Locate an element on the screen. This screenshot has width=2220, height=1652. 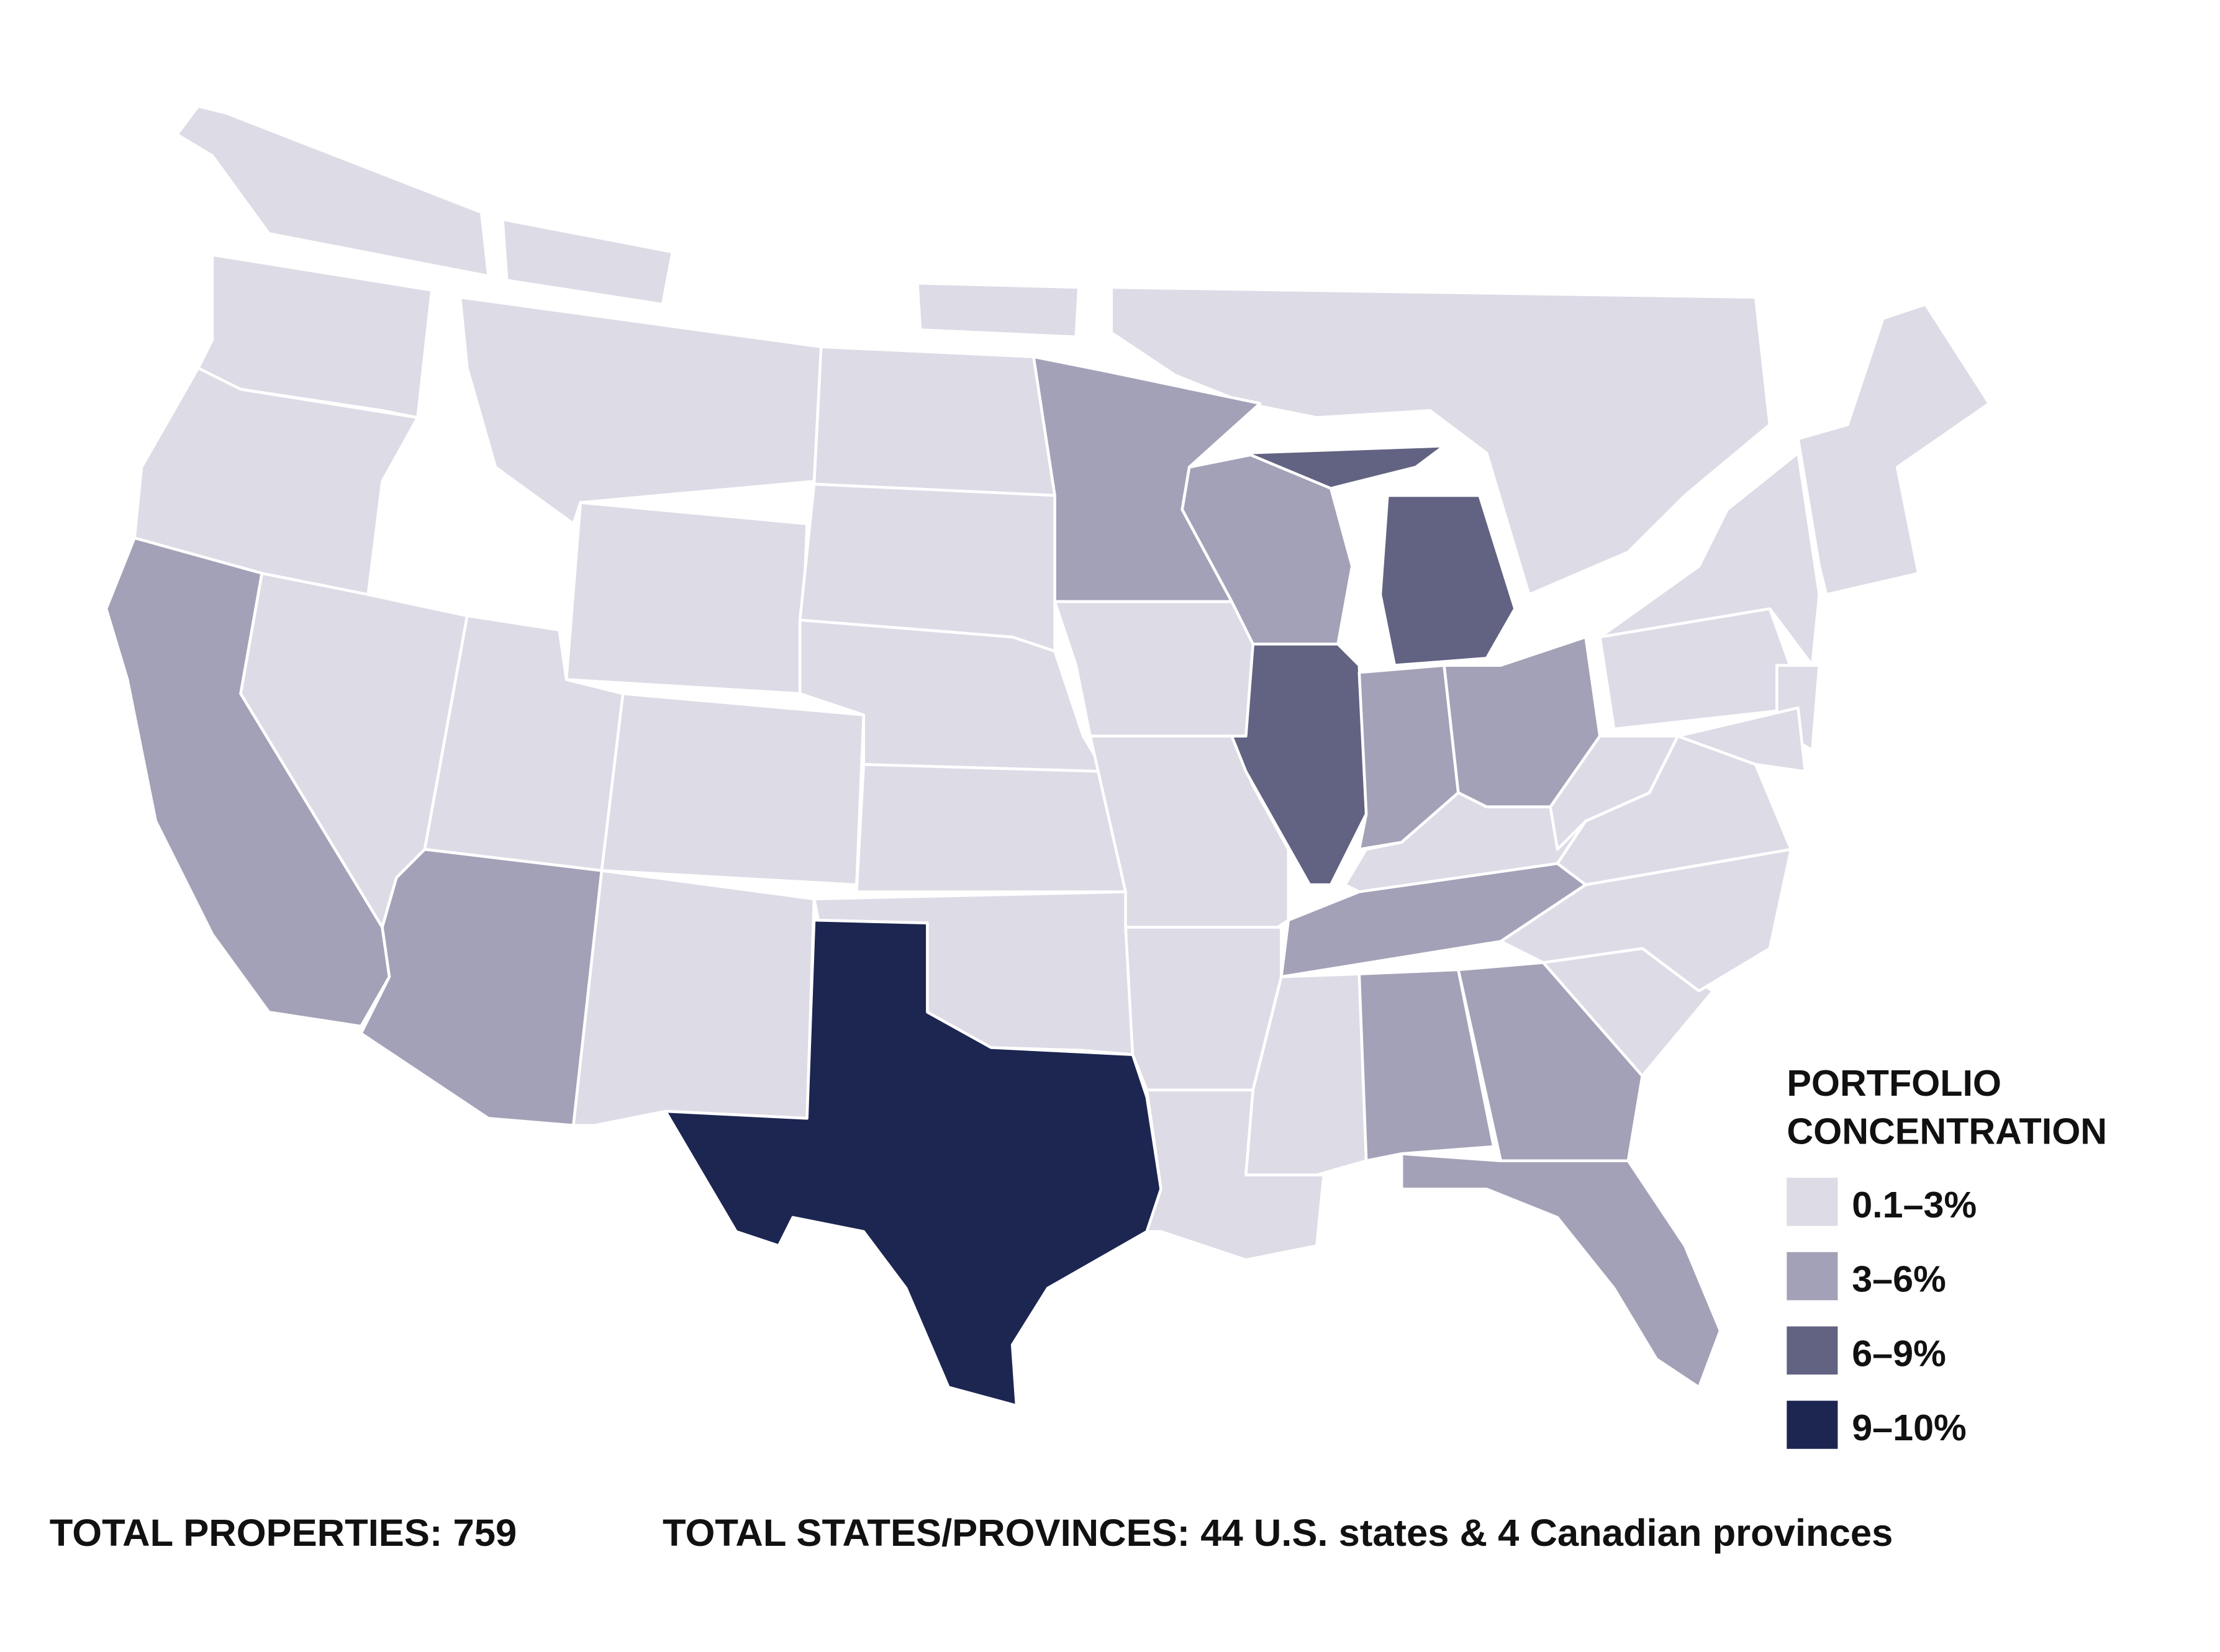
legend-label: 9–10% is located at coordinates (1910, 1428).